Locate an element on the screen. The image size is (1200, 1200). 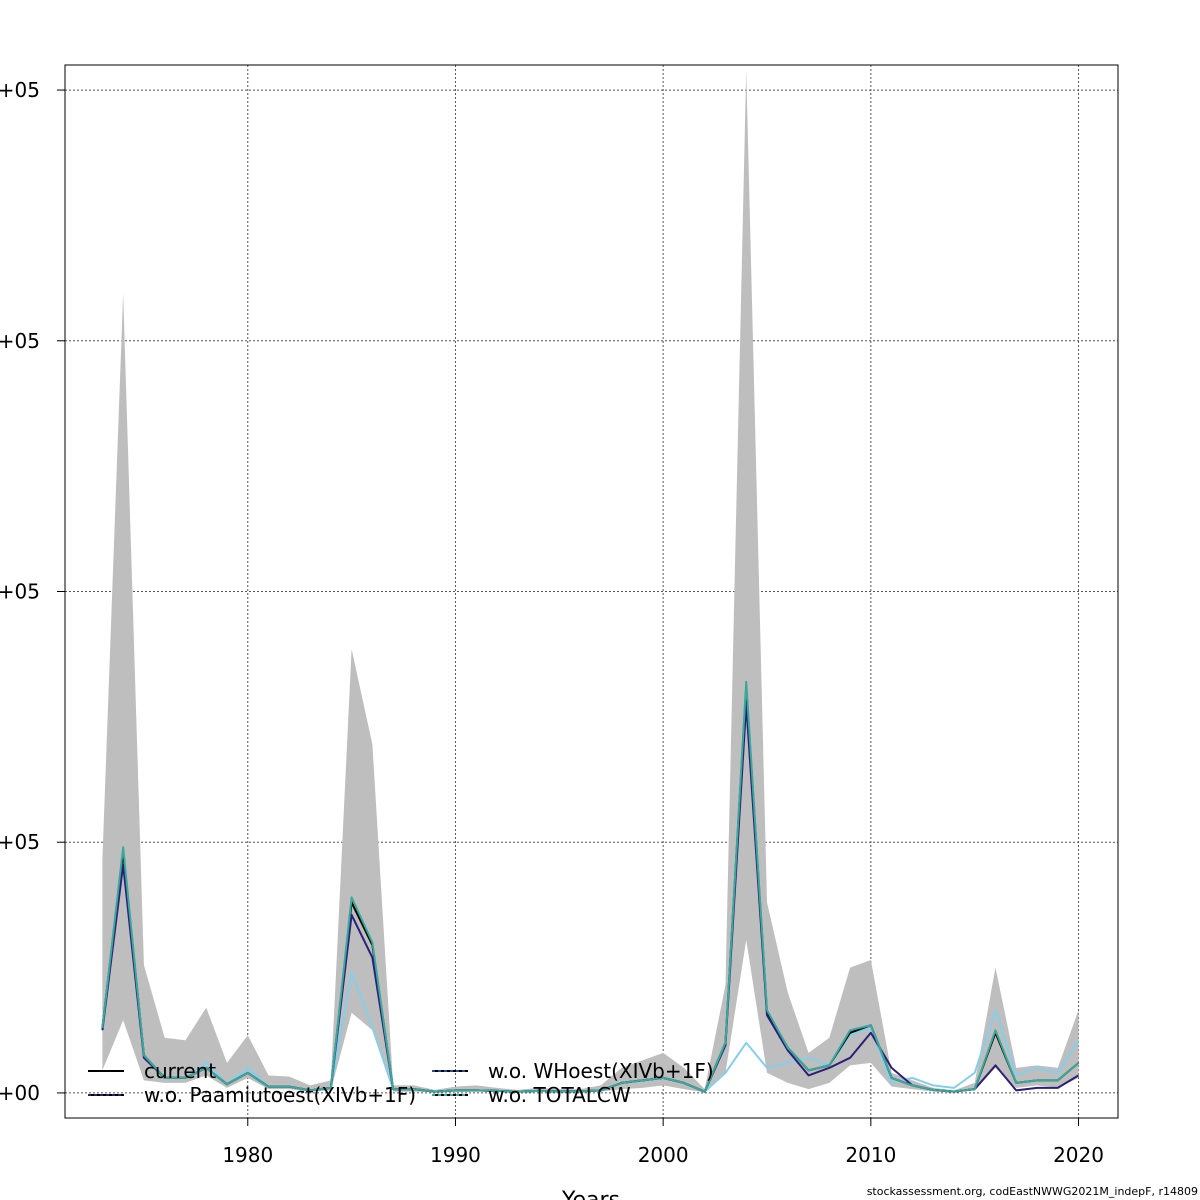
legend-w-o-totalcw-label: w.o. TOTALCW is located at coordinates (559, 1095).